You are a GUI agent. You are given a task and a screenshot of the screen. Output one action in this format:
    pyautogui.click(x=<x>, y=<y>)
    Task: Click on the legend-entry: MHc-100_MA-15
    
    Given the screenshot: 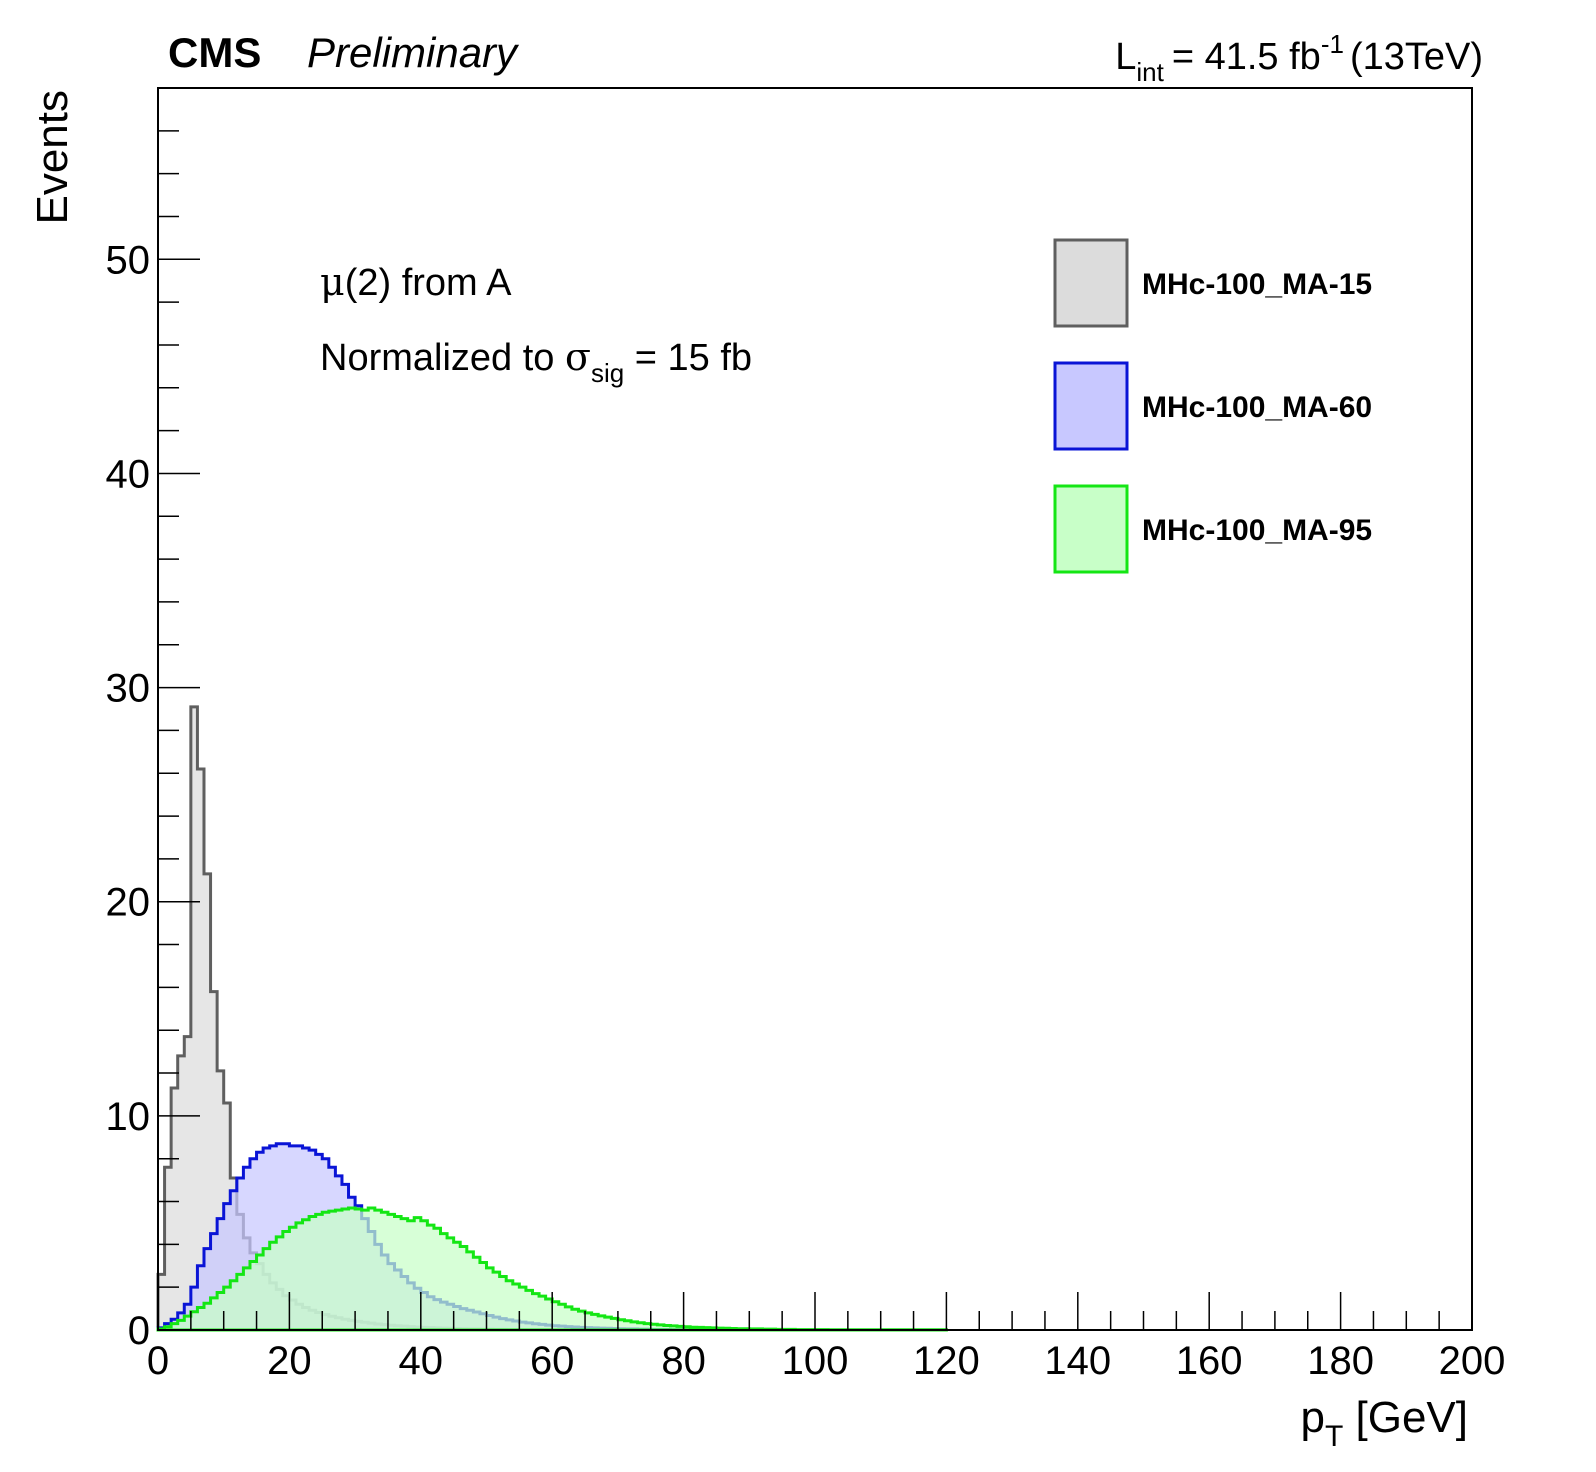 What is the action you would take?
    pyautogui.click(x=1212, y=283)
    